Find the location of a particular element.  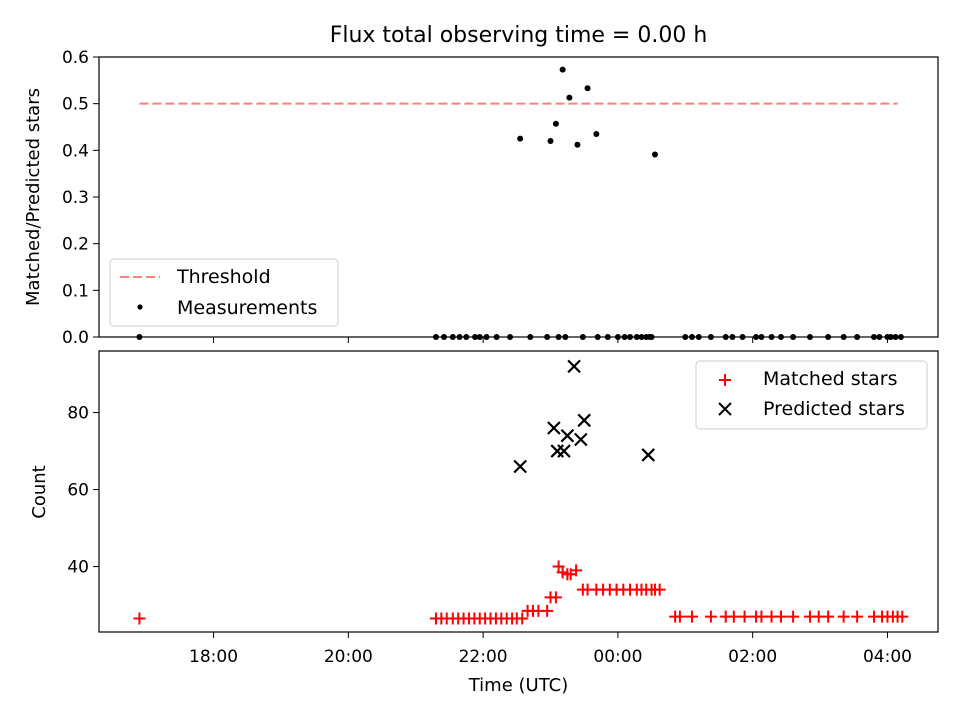

top-y-tick-label: 0.3 is located at coordinates (75, 198).